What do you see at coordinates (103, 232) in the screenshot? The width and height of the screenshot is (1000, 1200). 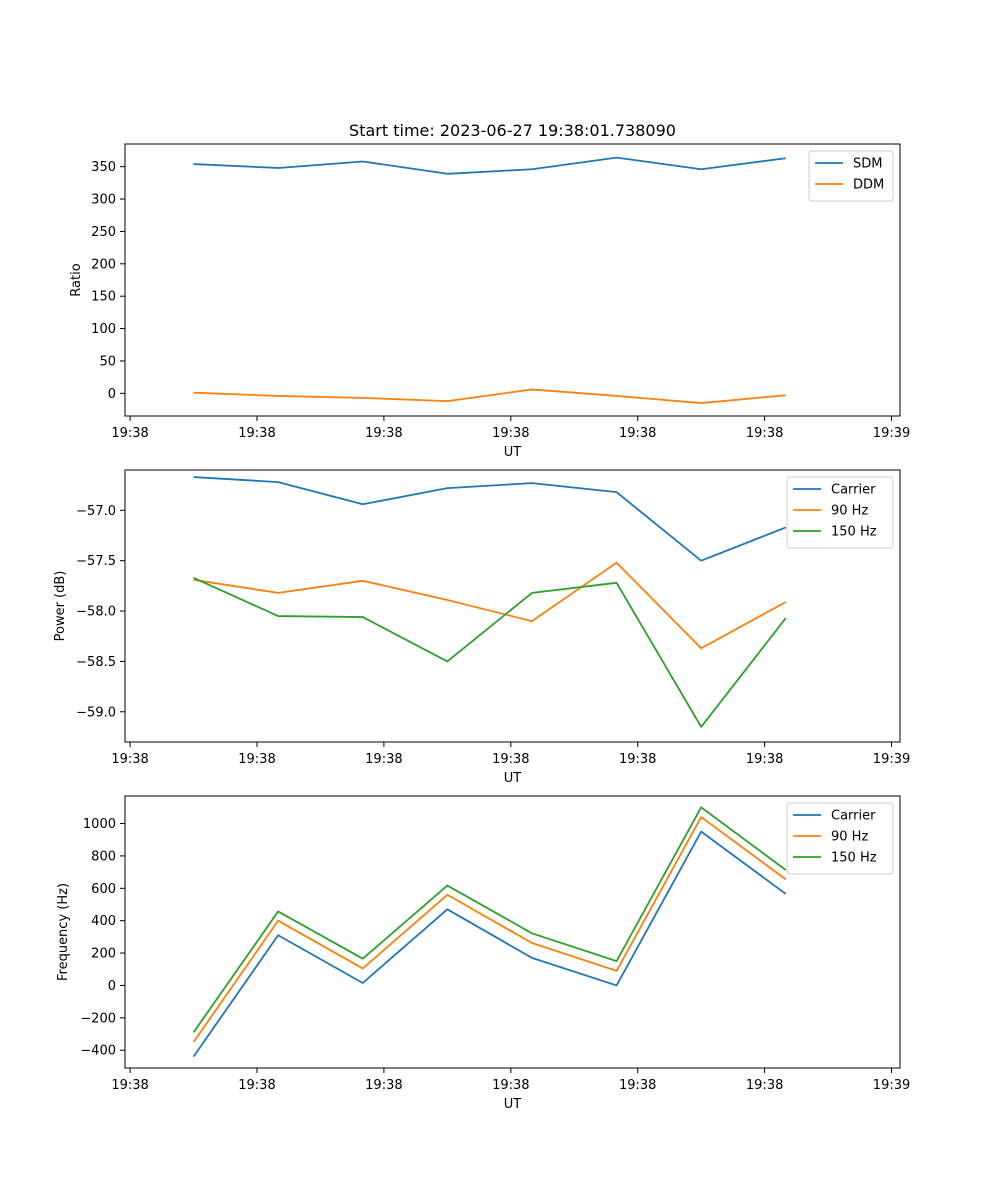 I see `ratio-ytick-label: 250` at bounding box center [103, 232].